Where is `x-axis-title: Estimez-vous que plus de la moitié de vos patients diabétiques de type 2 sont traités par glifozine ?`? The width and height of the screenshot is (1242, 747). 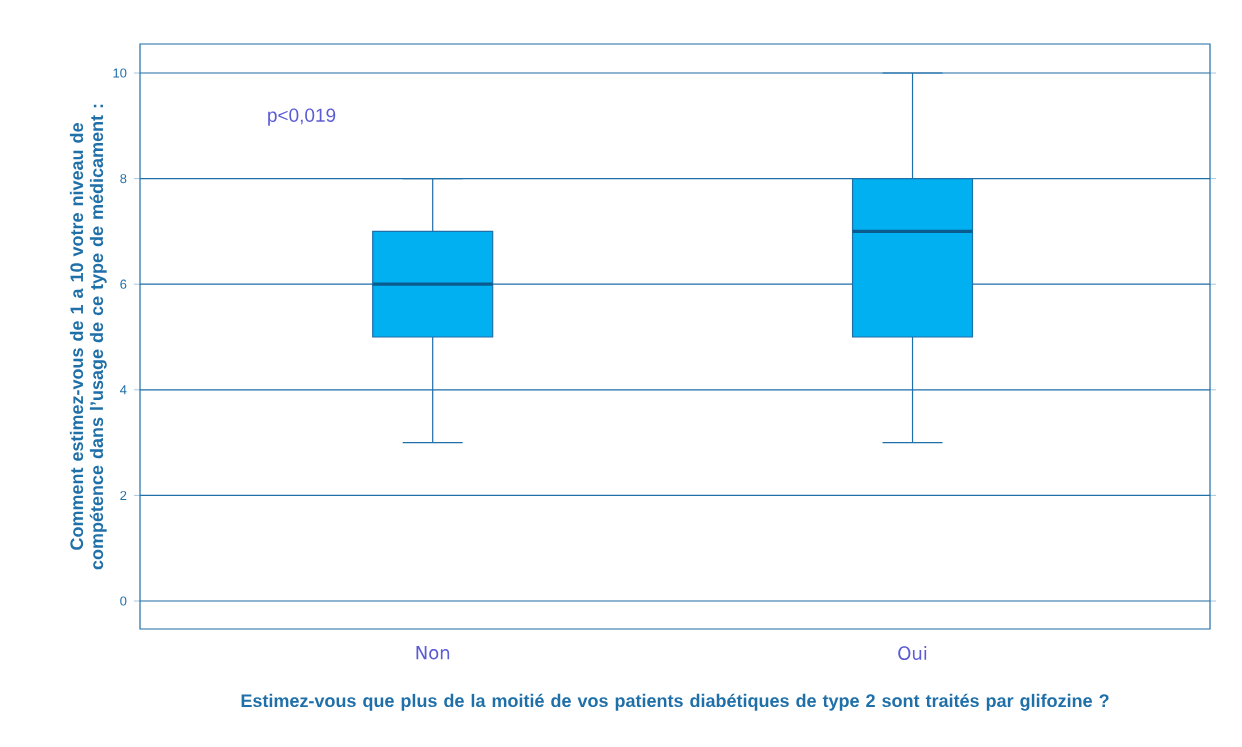
x-axis-title: Estimez-vous que plus de la moitié de vos patients diabétiques de type 2 sont traités par glifozine ? is located at coordinates (675, 702).